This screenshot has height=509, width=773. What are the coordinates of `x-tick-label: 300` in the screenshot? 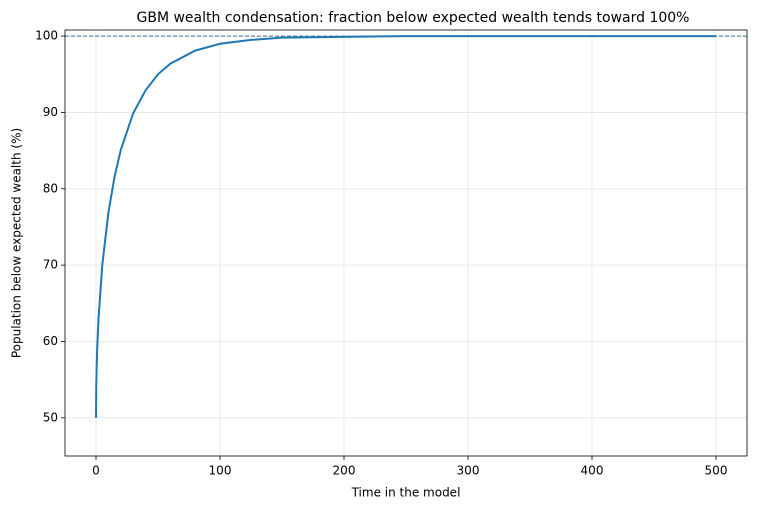 It's located at (468, 471).